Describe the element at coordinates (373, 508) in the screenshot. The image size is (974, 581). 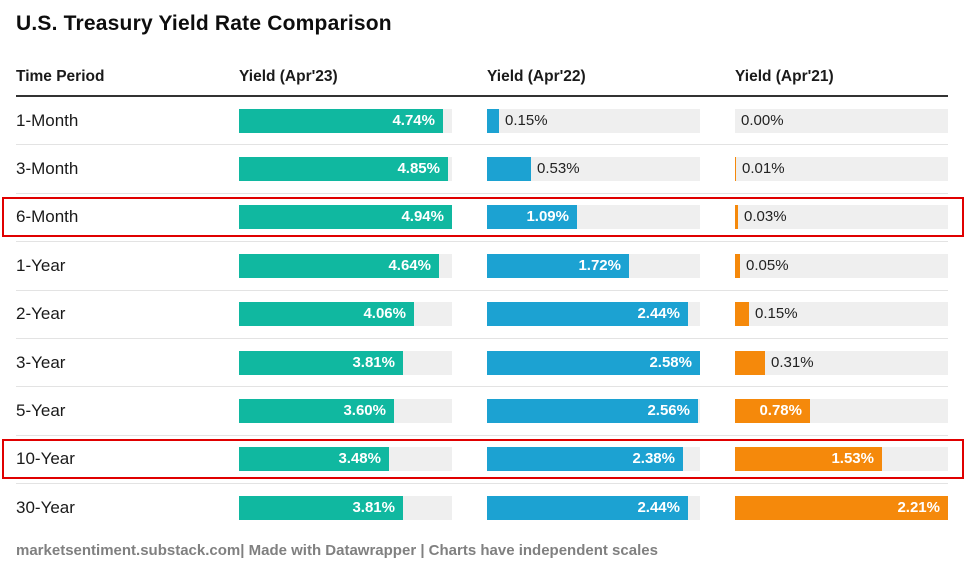
I see `bar-value-label: 3.81%` at that location.